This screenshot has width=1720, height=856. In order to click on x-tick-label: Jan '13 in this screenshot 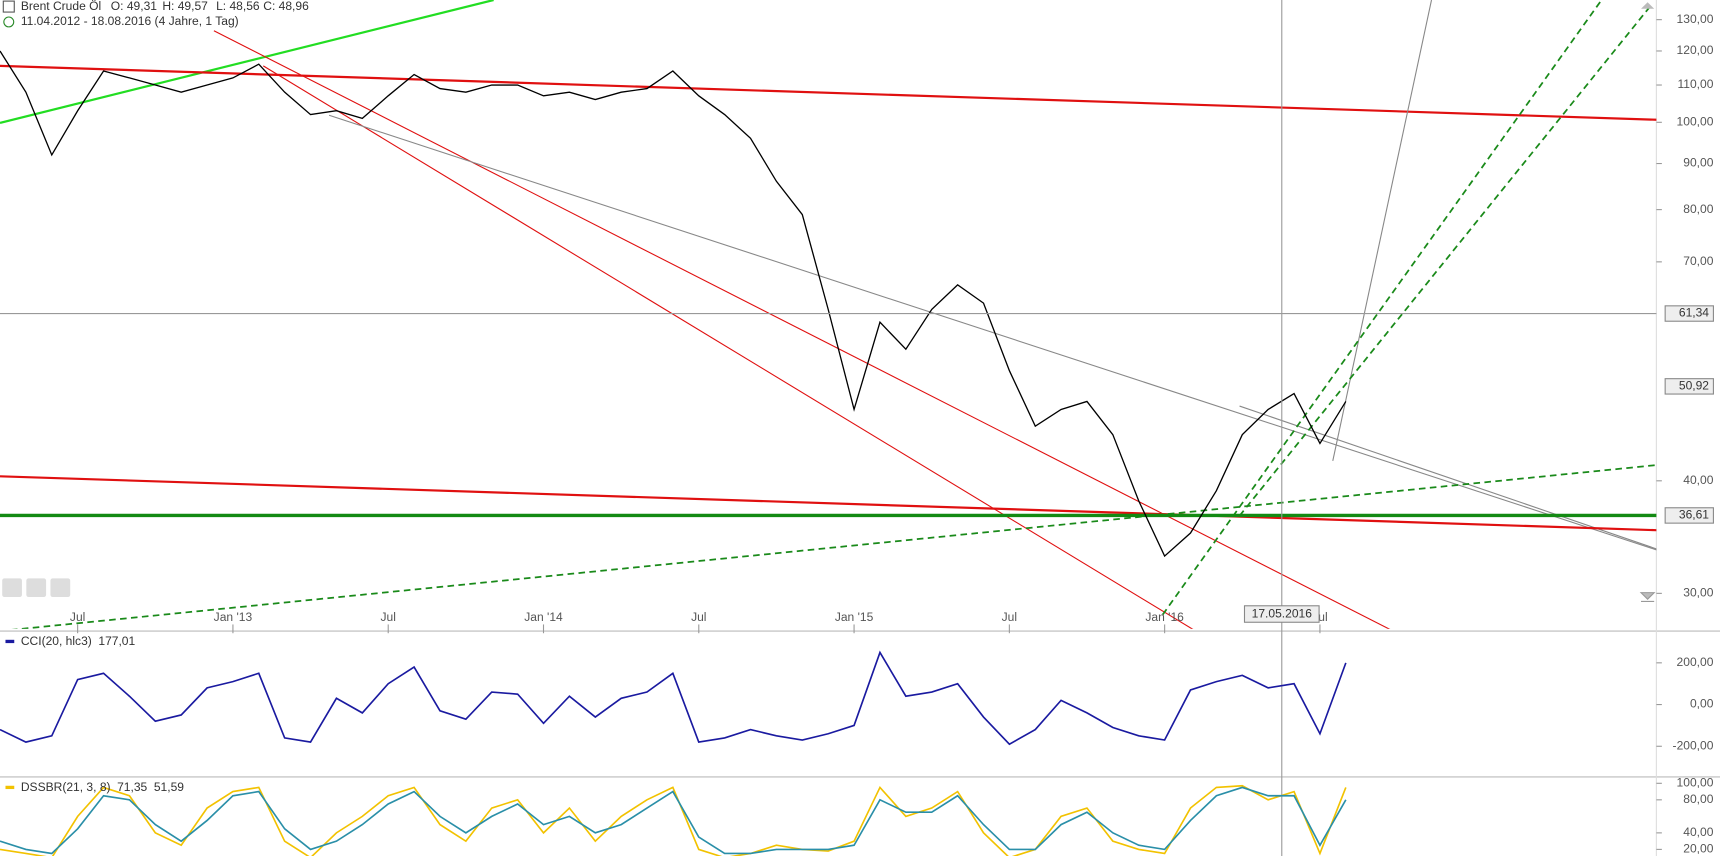, I will do `click(233, 617)`.